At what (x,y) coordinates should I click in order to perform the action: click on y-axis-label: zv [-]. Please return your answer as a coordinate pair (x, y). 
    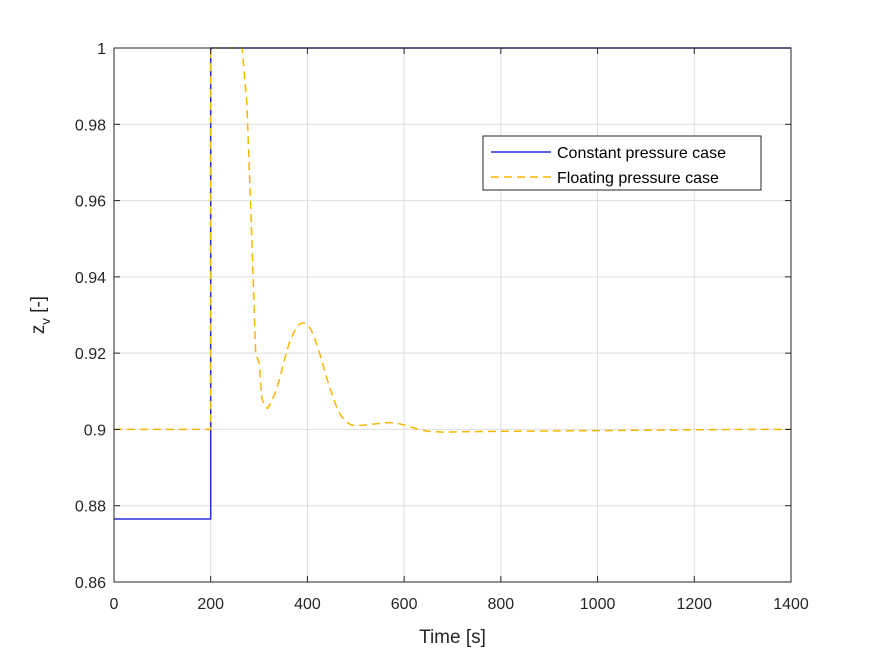
    Looking at the image, I should click on (40, 315).